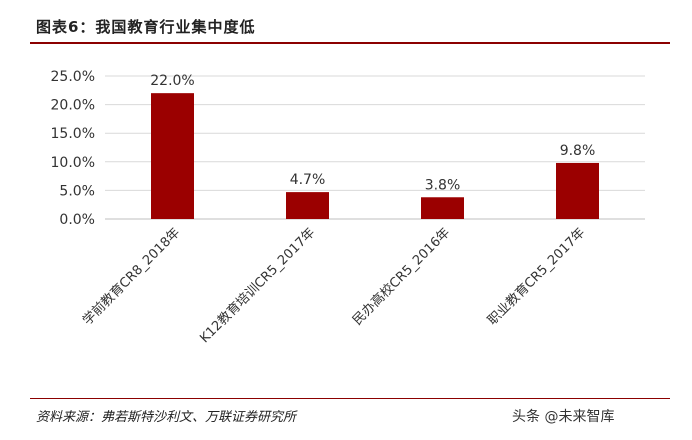 This screenshot has width=692, height=440. Describe the element at coordinates (172, 81) in the screenshot. I see `data-label: 22.0%` at that location.